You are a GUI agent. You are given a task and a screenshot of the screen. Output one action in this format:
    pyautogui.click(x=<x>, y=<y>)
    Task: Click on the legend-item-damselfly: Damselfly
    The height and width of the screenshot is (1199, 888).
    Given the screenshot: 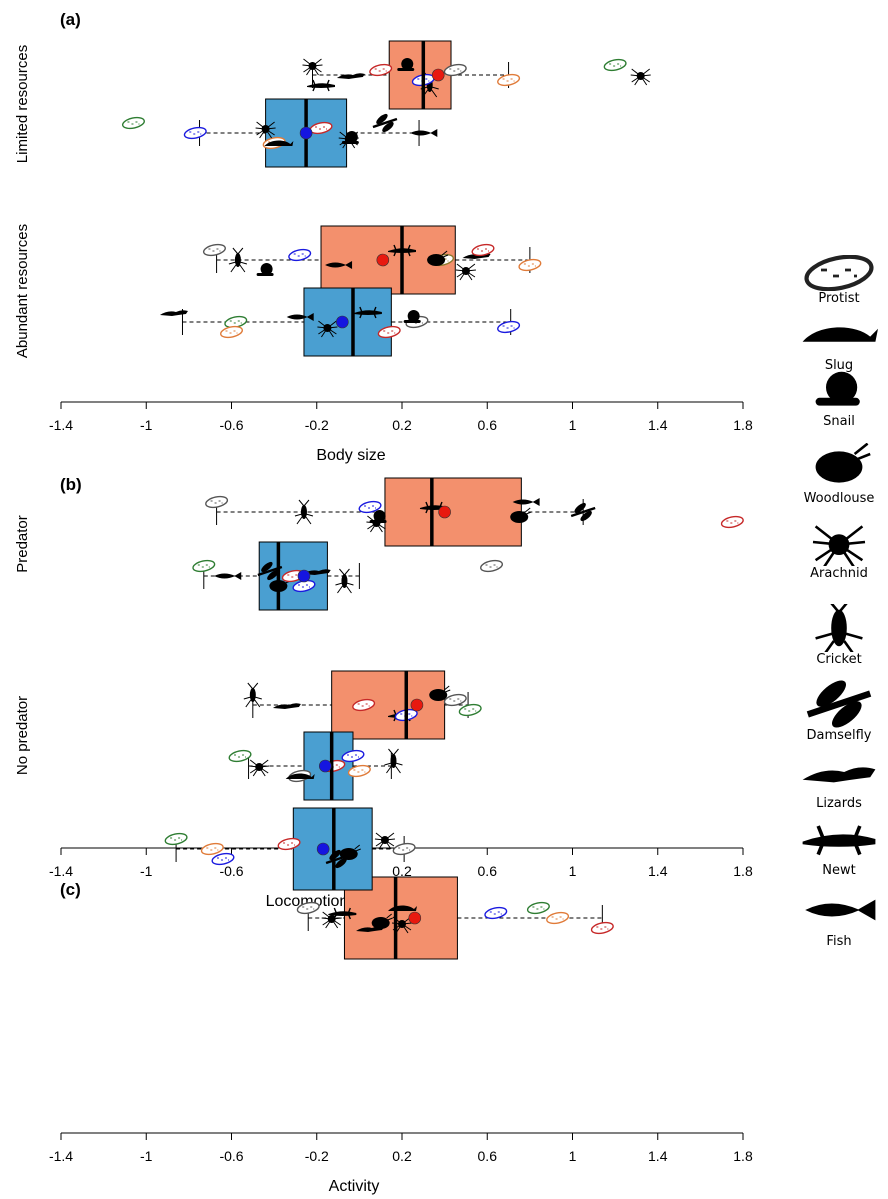 What is the action you would take?
    pyautogui.click(x=839, y=711)
    